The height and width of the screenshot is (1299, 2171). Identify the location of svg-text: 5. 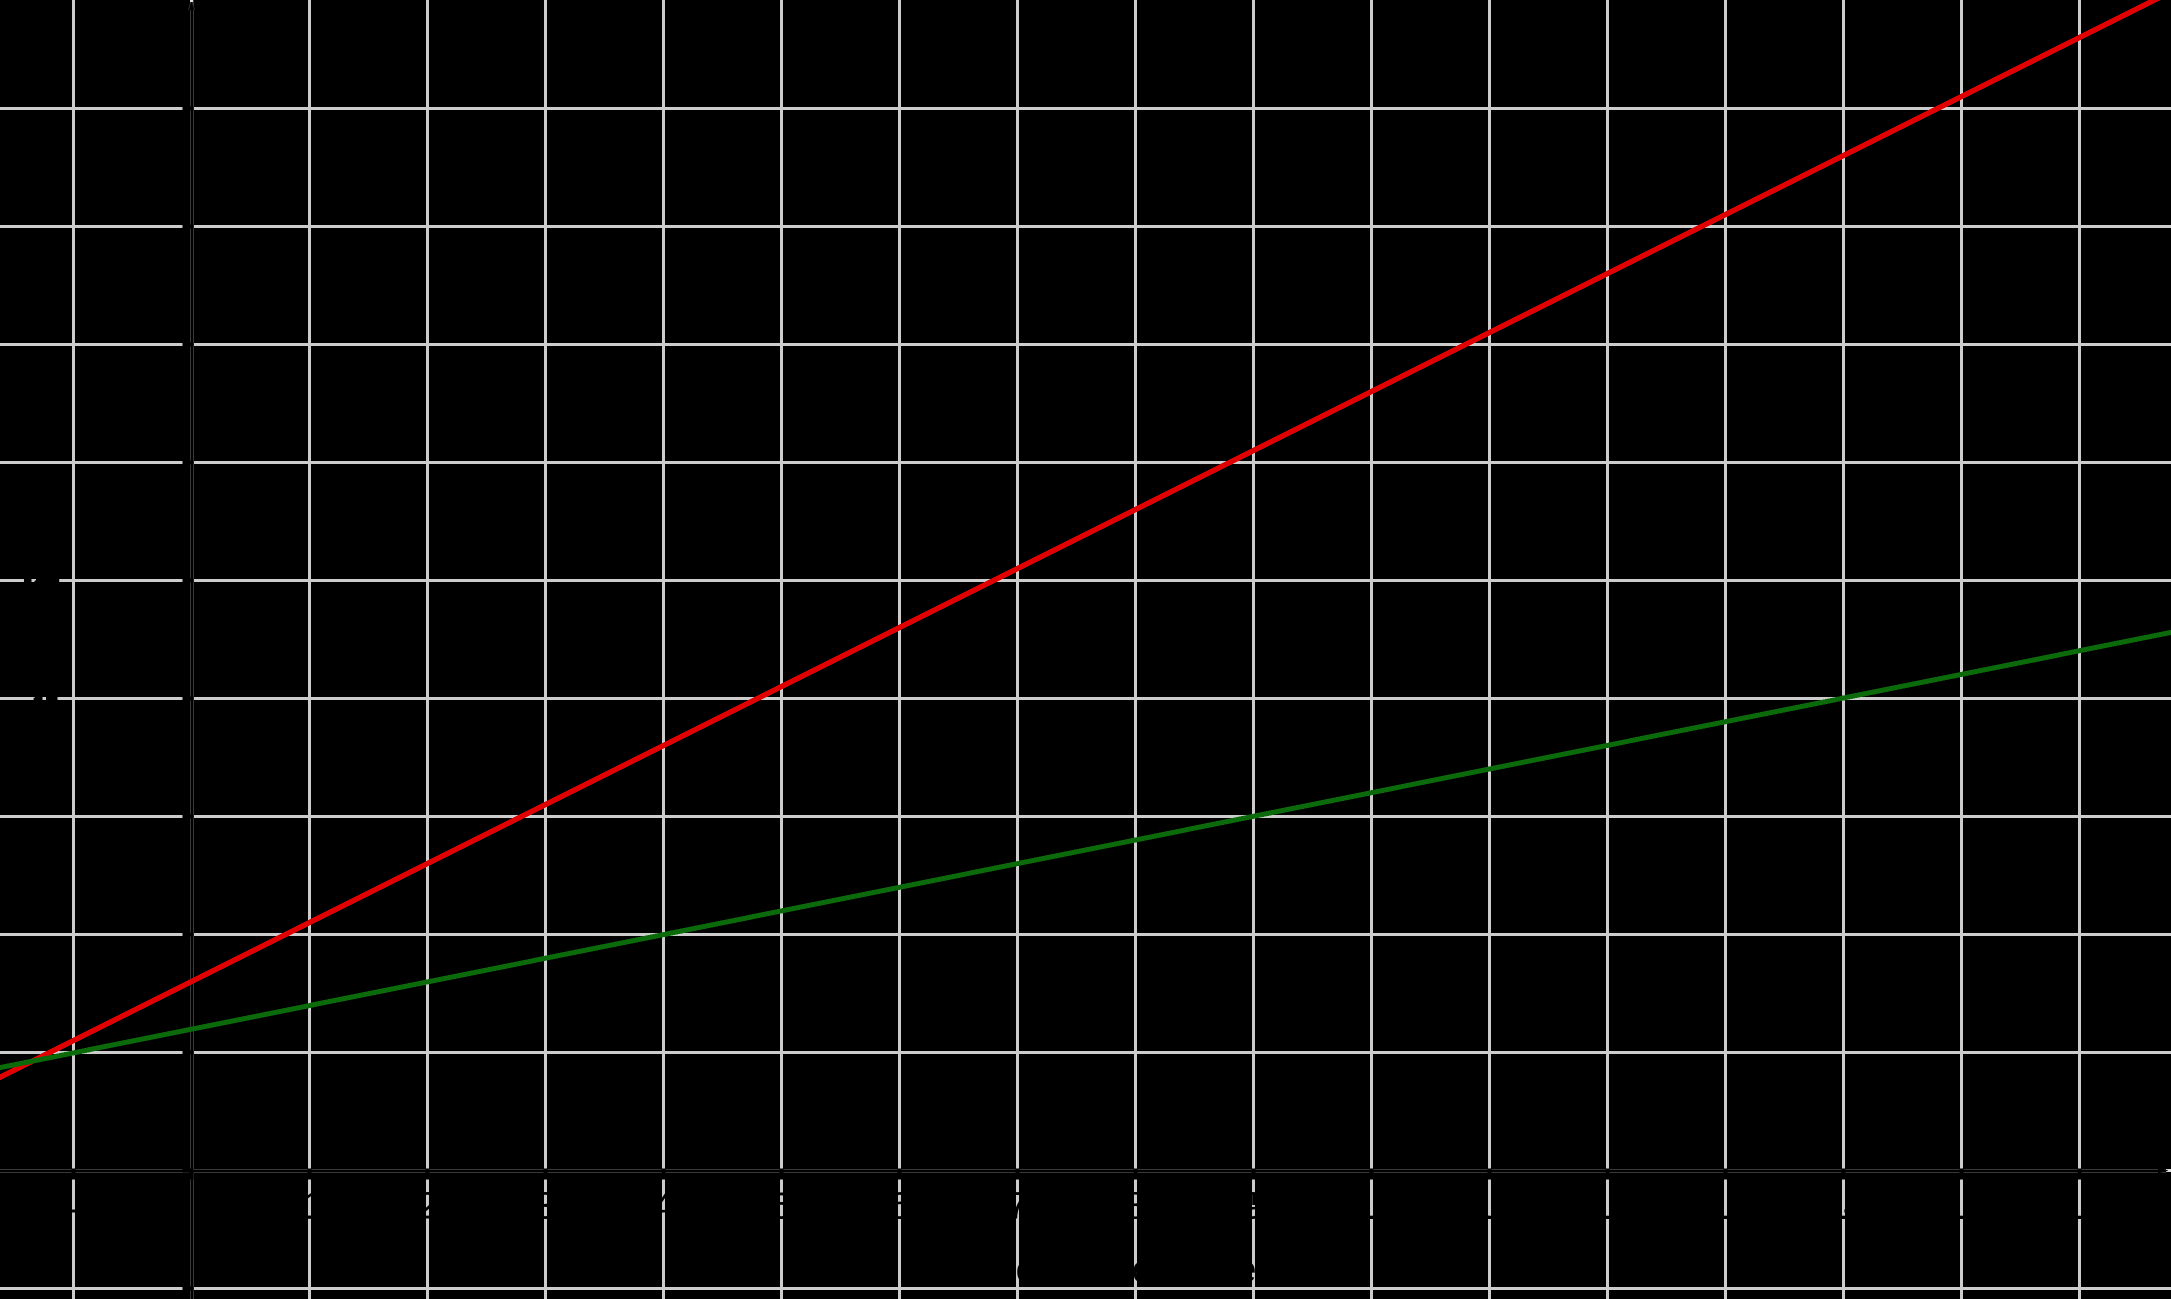
(781, 1207).